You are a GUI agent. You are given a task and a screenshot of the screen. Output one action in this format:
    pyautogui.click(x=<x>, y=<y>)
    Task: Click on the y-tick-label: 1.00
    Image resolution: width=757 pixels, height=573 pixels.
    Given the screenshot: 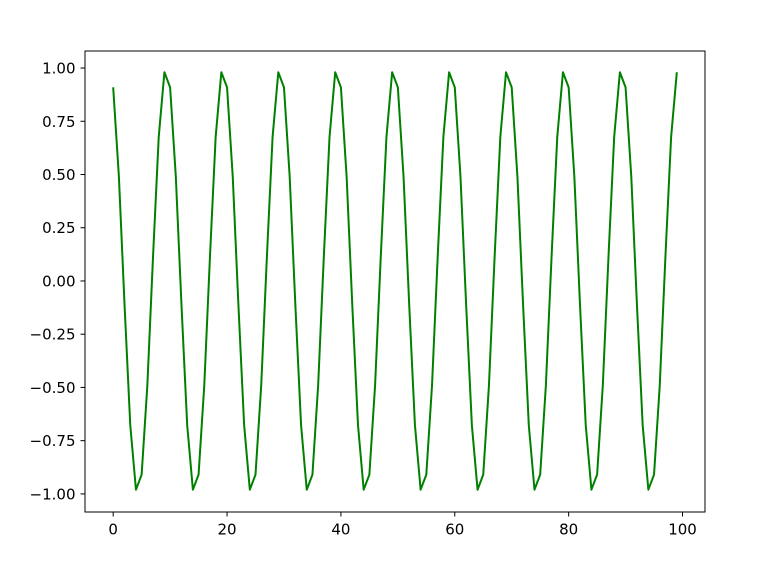 What is the action you would take?
    pyautogui.click(x=58, y=69)
    